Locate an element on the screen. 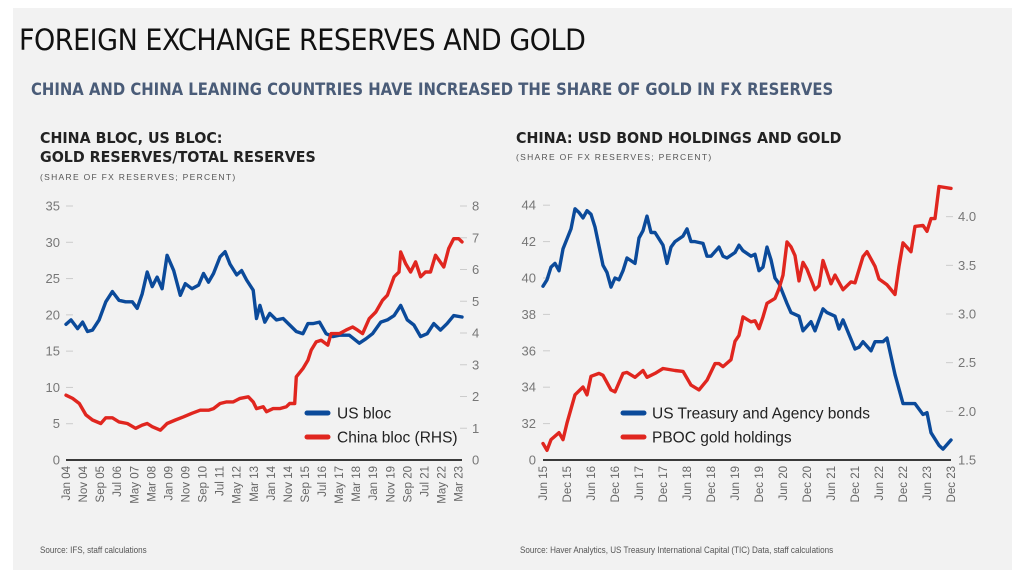  right-axis-tick-label: 3.5 is located at coordinates (967, 265).